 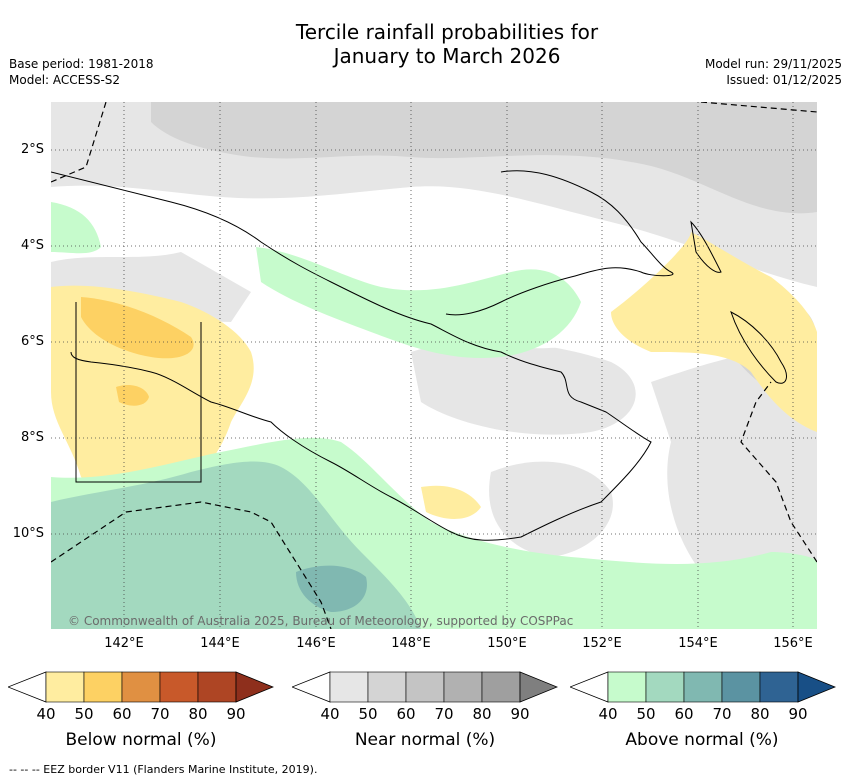 I want to click on border-line, so click(x=138, y=392).